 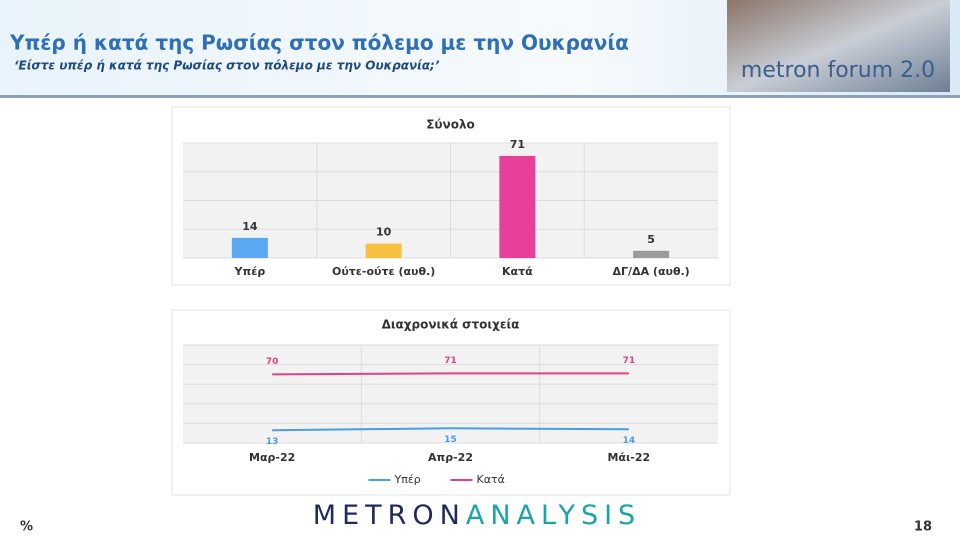 What do you see at coordinates (250, 271) in the screenshot?
I see `x-tick-label: Υπέρ` at bounding box center [250, 271].